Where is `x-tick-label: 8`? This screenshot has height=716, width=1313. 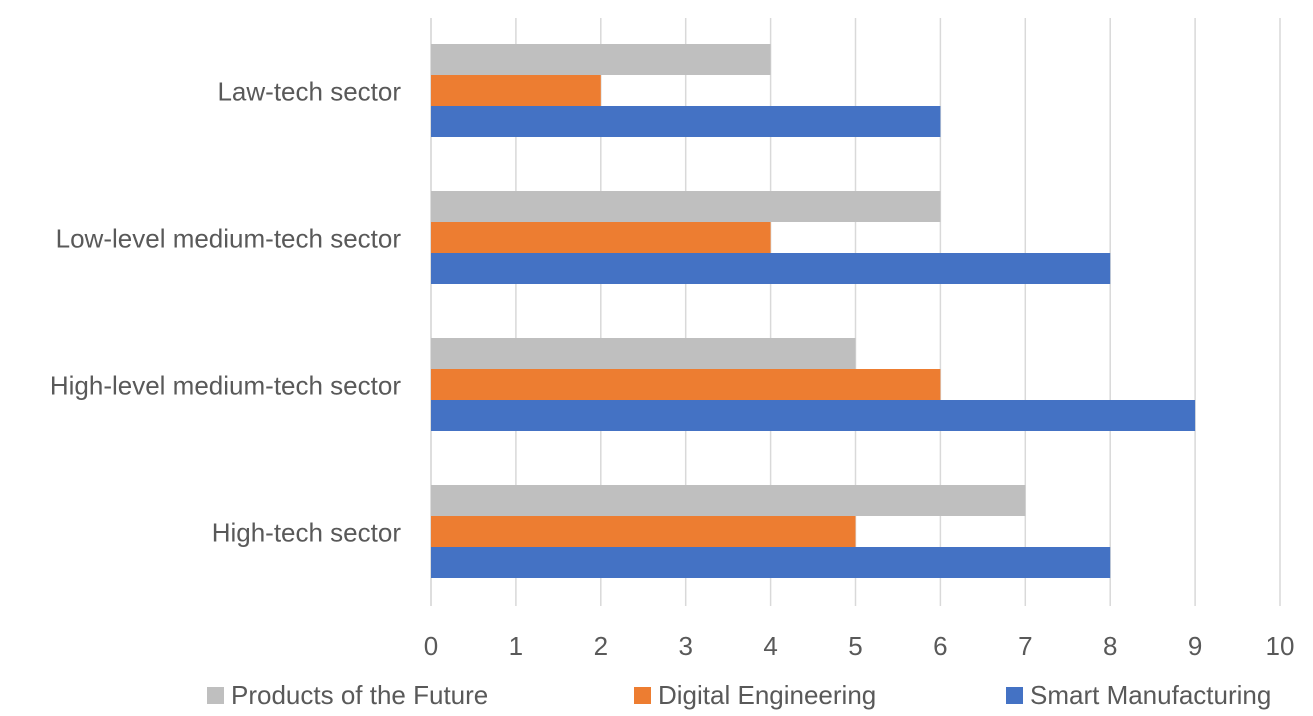 x-tick-label: 8 is located at coordinates (1110, 646).